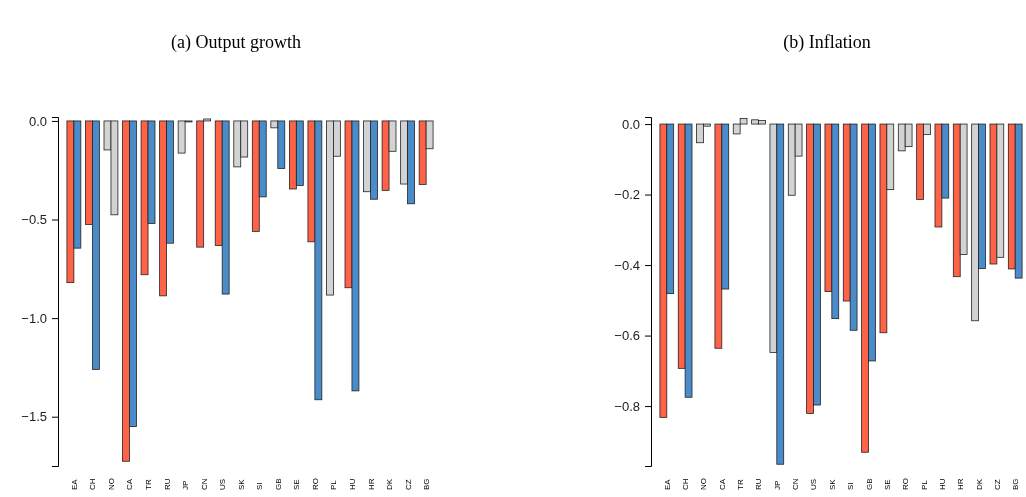  Describe the element at coordinates (34, 220) in the screenshot. I see `y-tick-label: −0.5` at that location.